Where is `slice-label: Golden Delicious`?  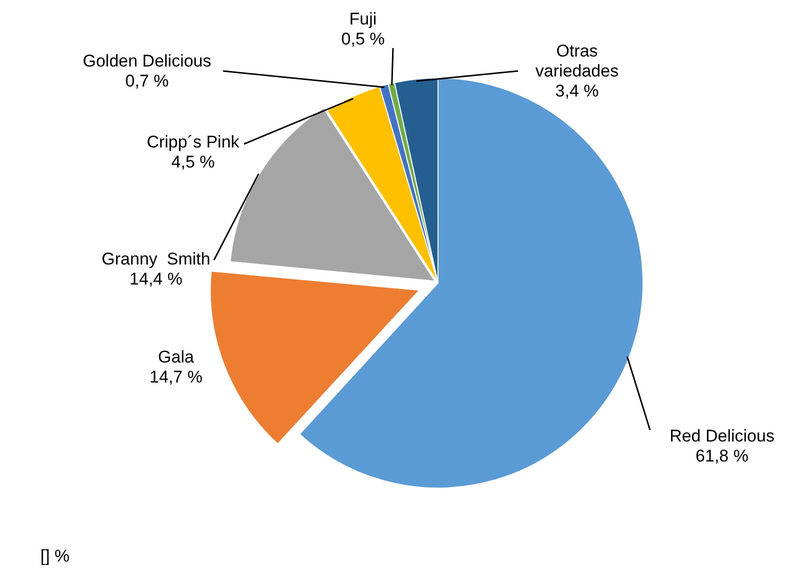 slice-label: Golden Delicious is located at coordinates (147, 61).